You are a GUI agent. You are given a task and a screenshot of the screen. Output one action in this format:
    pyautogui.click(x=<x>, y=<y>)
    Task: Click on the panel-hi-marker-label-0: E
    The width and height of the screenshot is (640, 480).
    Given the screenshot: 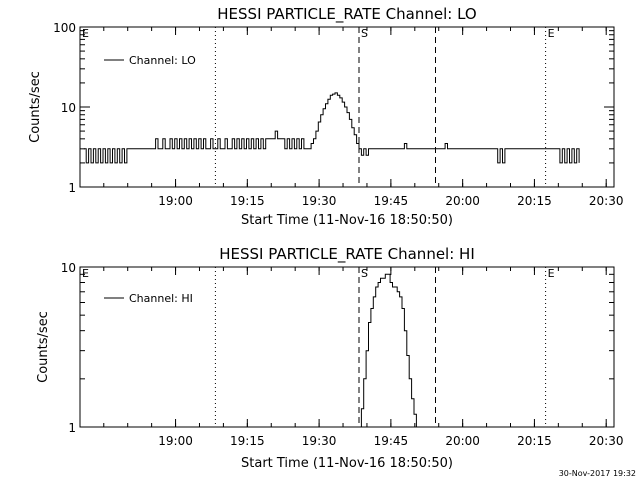 What is the action you would take?
    pyautogui.click(x=85, y=273)
    